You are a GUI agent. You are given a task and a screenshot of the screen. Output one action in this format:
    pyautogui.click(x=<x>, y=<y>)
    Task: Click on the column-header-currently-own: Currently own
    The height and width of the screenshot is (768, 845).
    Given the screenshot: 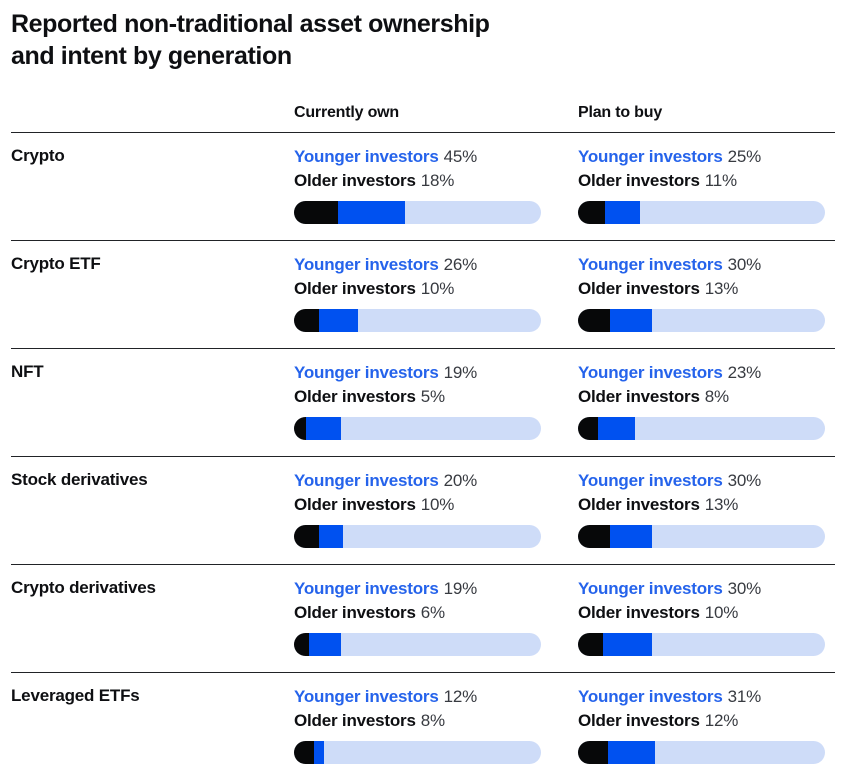 What is the action you would take?
    pyautogui.click(x=346, y=112)
    